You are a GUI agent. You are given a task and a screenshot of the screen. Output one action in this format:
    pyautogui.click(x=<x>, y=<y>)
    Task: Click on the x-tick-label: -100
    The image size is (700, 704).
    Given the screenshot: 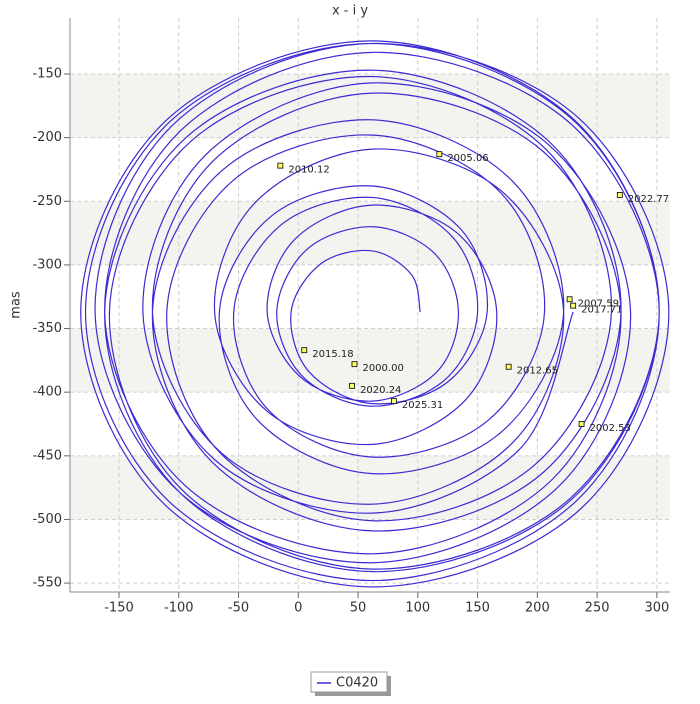 What is the action you would take?
    pyautogui.click(x=179, y=608)
    